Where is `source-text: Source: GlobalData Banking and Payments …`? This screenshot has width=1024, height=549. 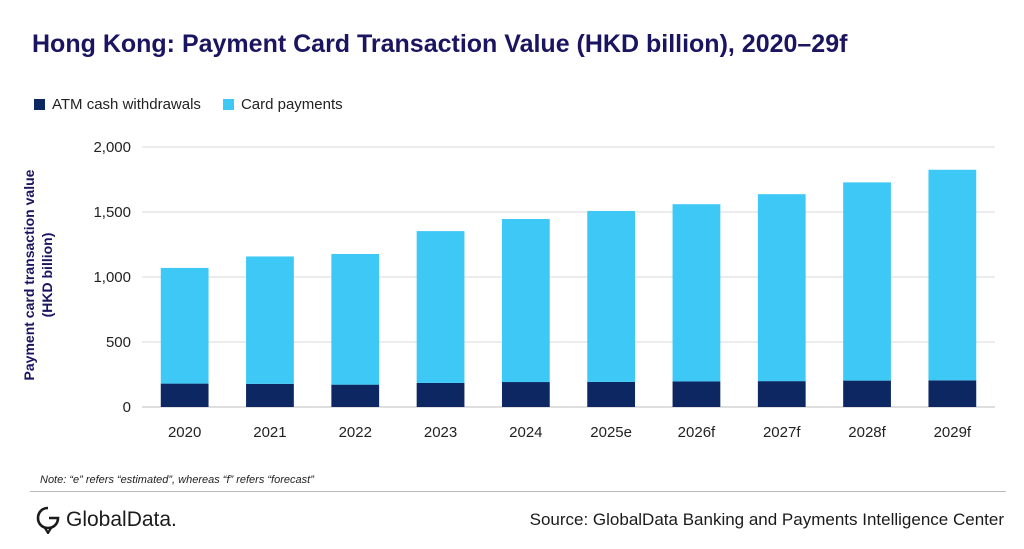 source-text: Source: GlobalData Banking and Payments … is located at coordinates (766, 519).